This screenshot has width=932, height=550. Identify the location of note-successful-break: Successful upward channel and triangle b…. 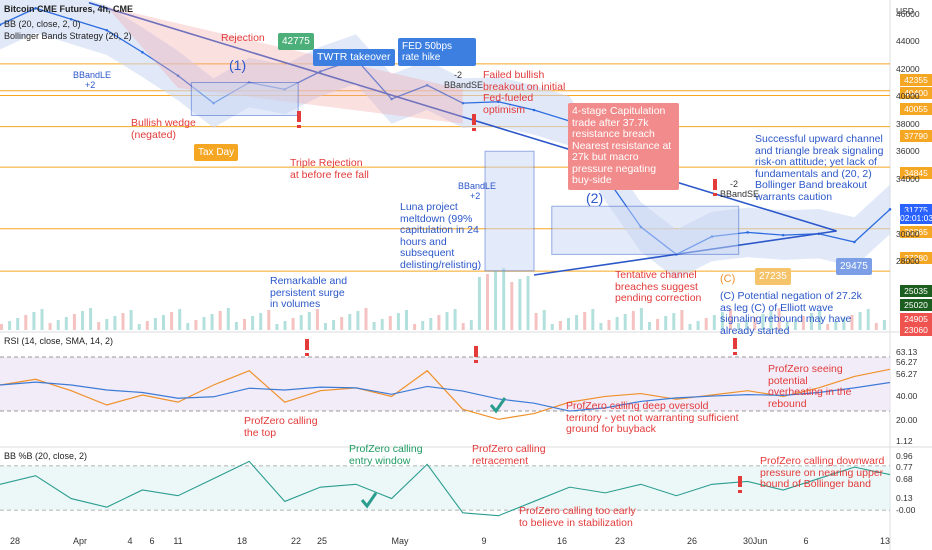
(819, 168).